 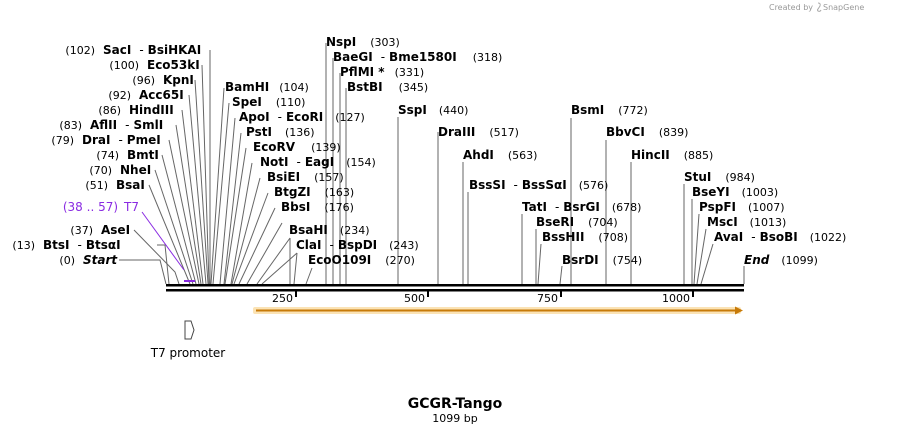 What do you see at coordinates (318, 162) in the screenshot?
I see `site-notI: NotI - EagI (154)` at bounding box center [318, 162].